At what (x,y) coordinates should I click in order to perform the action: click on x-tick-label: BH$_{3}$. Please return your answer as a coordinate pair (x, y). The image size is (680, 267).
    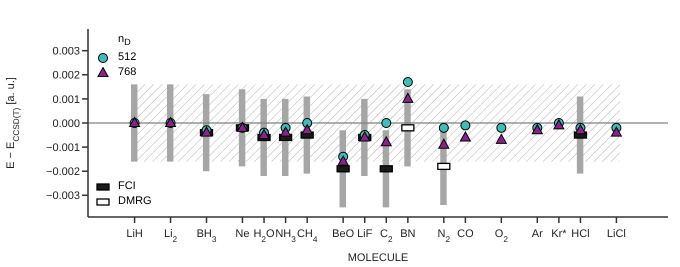
    Looking at the image, I should click on (206, 236).